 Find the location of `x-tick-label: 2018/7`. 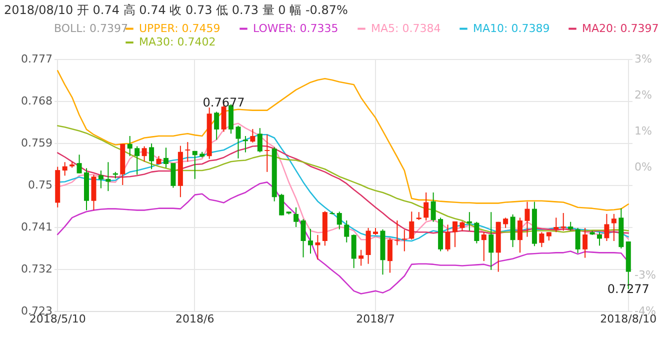

x-tick-label: 2018/7 is located at coordinates (375, 319).